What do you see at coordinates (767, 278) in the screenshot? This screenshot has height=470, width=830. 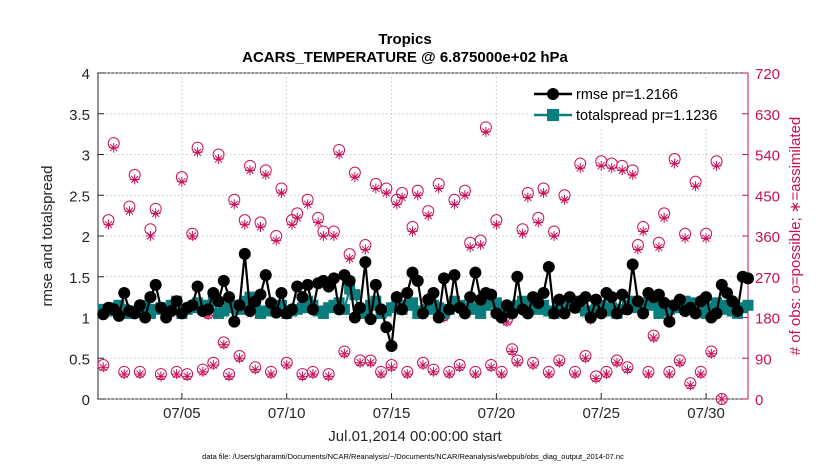 I see `y-tick-label-right: 270` at bounding box center [767, 278].